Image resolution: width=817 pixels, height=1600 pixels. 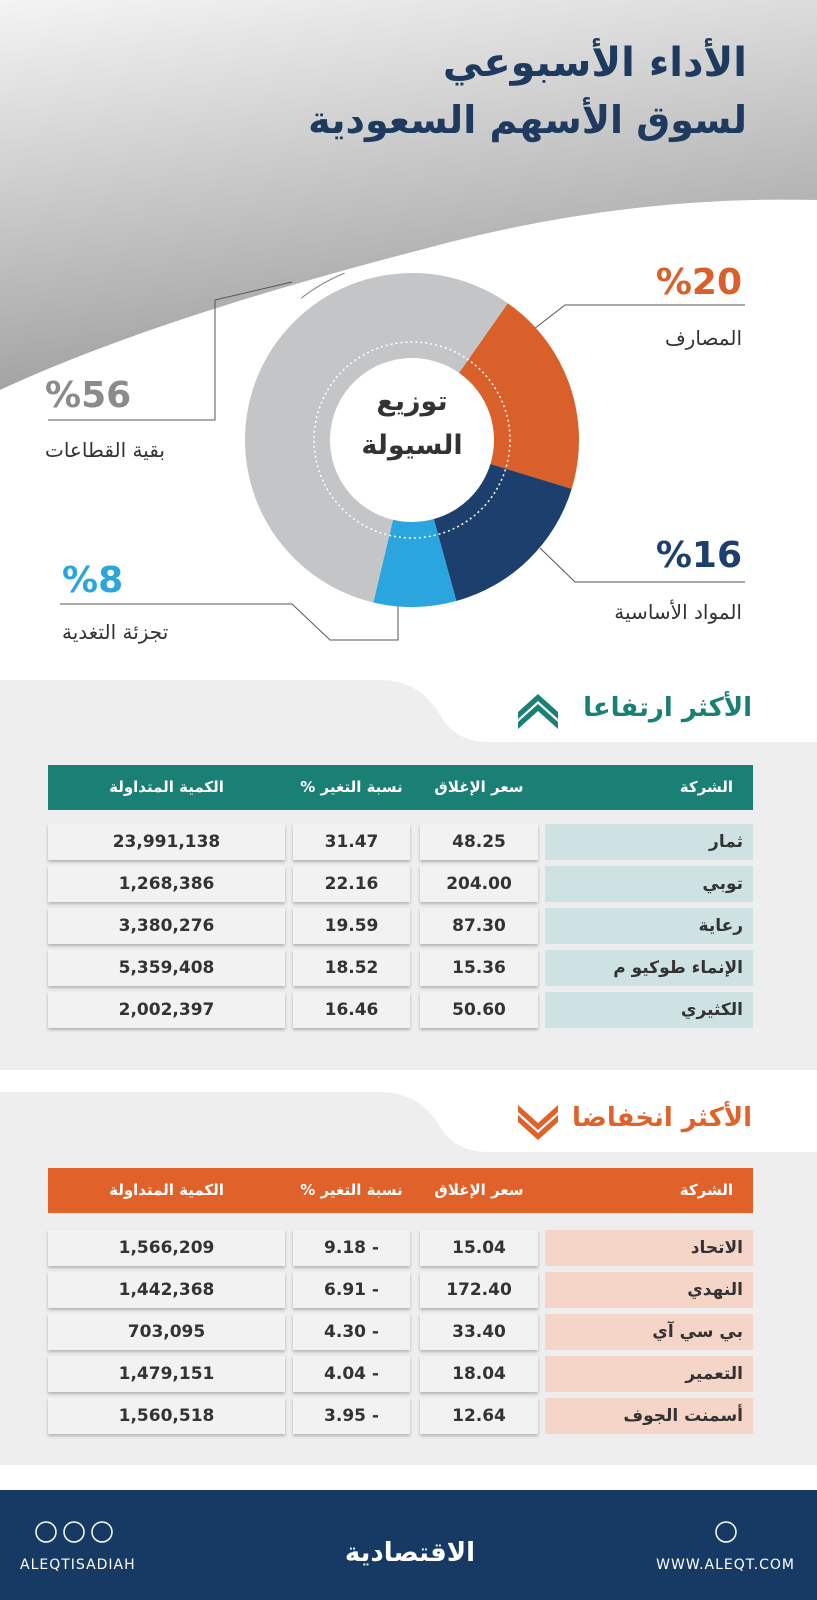 I want to click on value-cell: 3.95 -, so click(x=351, y=1416).